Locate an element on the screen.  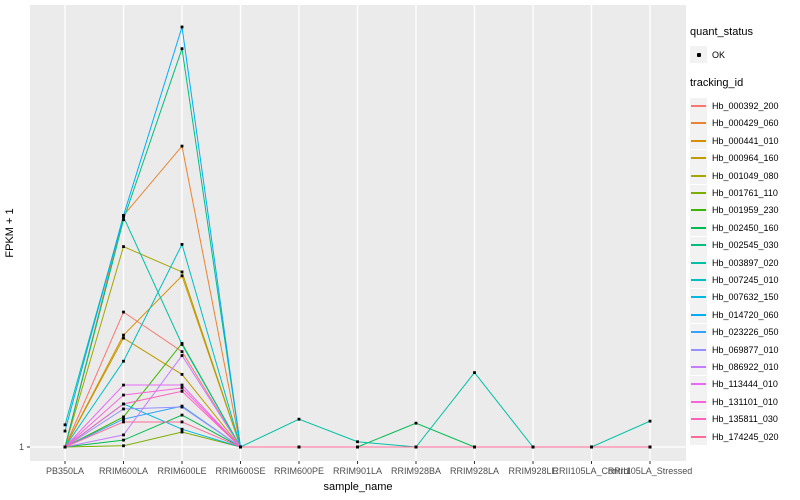
legend-item-label: Hb_069877_010 is located at coordinates (745, 349).